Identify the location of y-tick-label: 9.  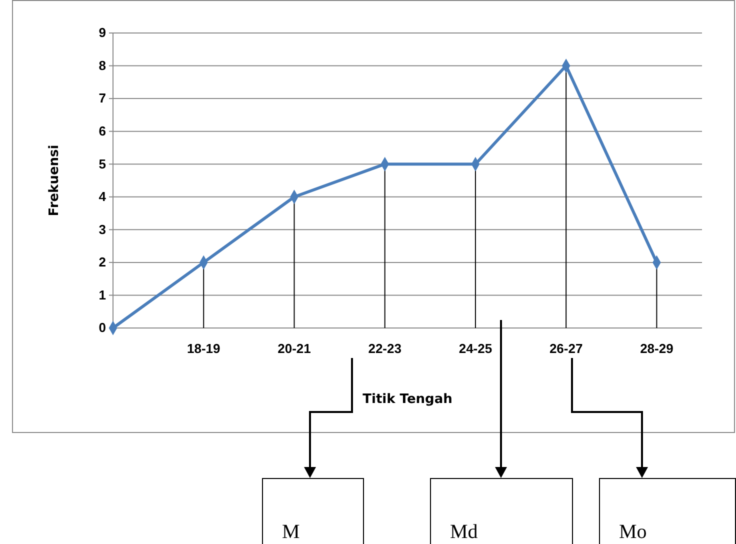
(102, 32).